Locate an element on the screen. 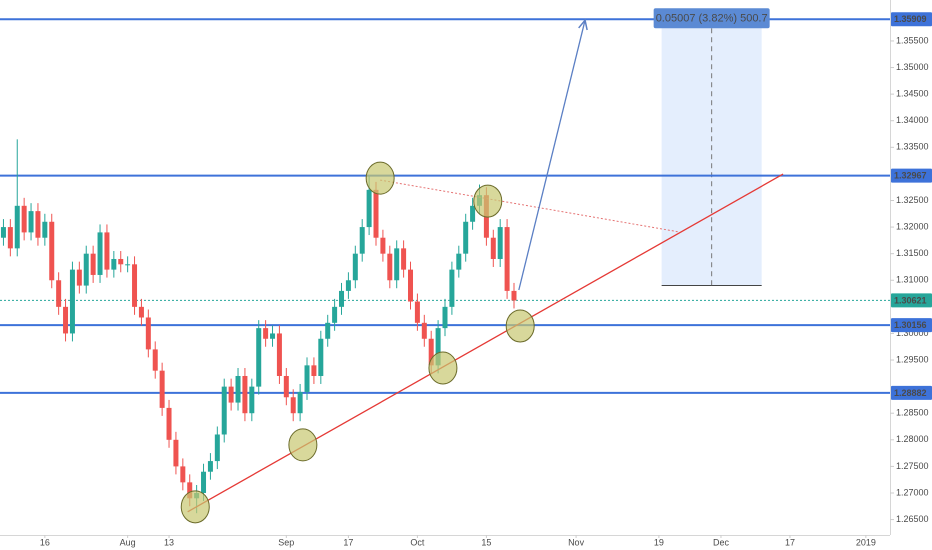 This screenshot has width=932, height=550. y-tick-label: 1.27500 is located at coordinates (912, 466).